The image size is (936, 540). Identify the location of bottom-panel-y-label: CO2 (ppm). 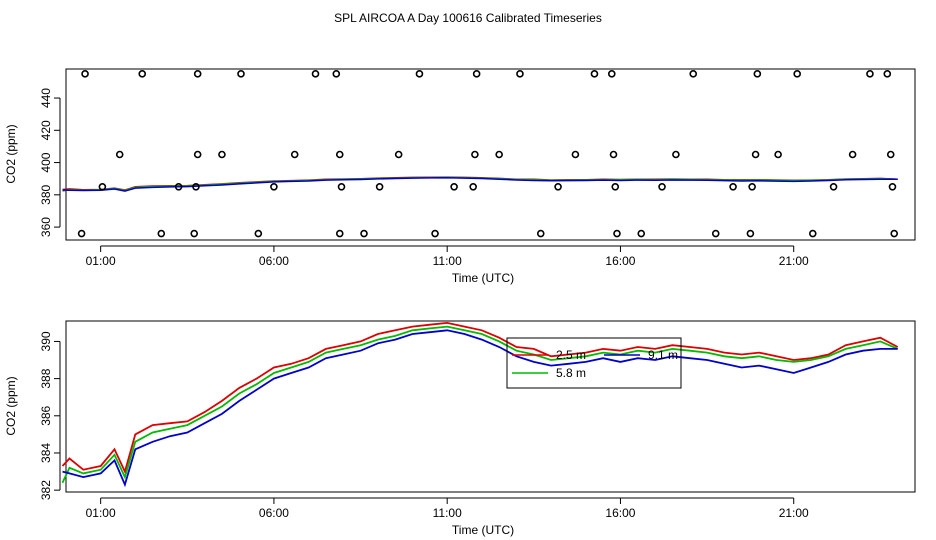
(11, 405).